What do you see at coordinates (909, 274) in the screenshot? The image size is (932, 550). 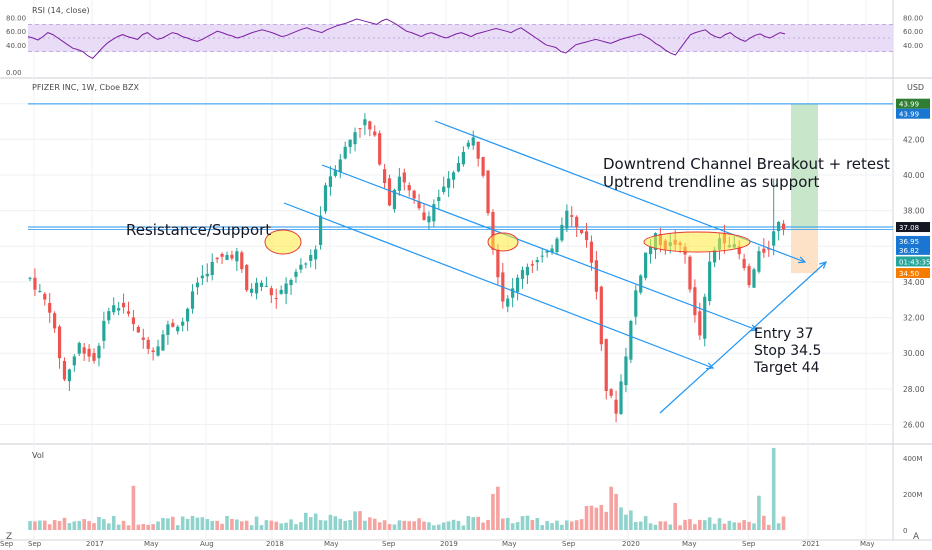 I see `axis-price-tag-text: 34.50` at bounding box center [909, 274].